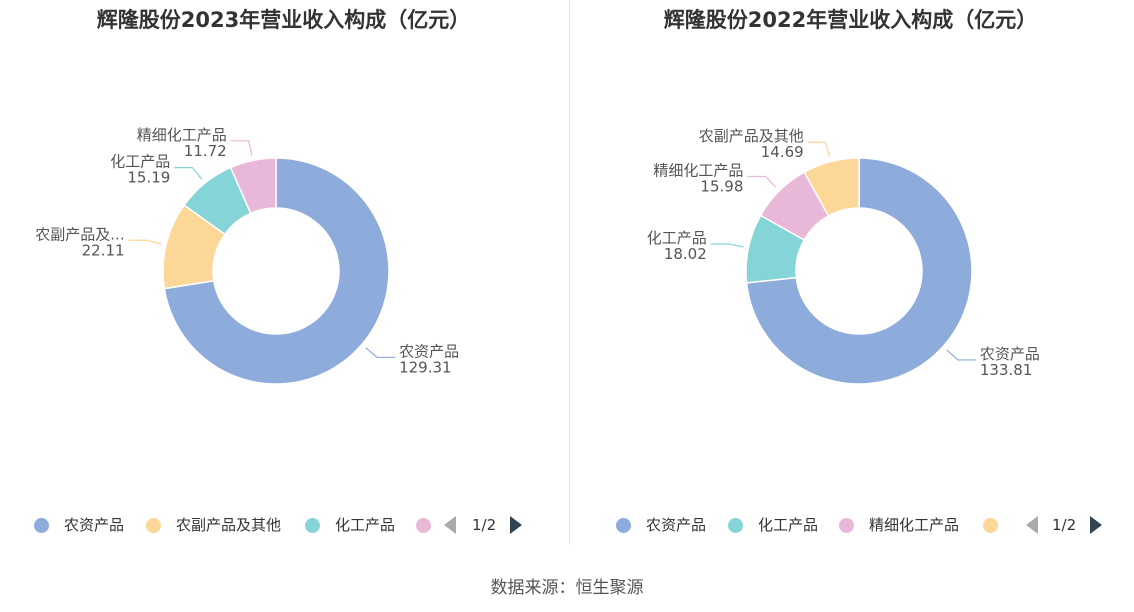 This screenshot has height=612, width=1134. Describe the element at coordinates (721, 187) in the screenshot. I see `slice-value-label: 15.98` at that location.